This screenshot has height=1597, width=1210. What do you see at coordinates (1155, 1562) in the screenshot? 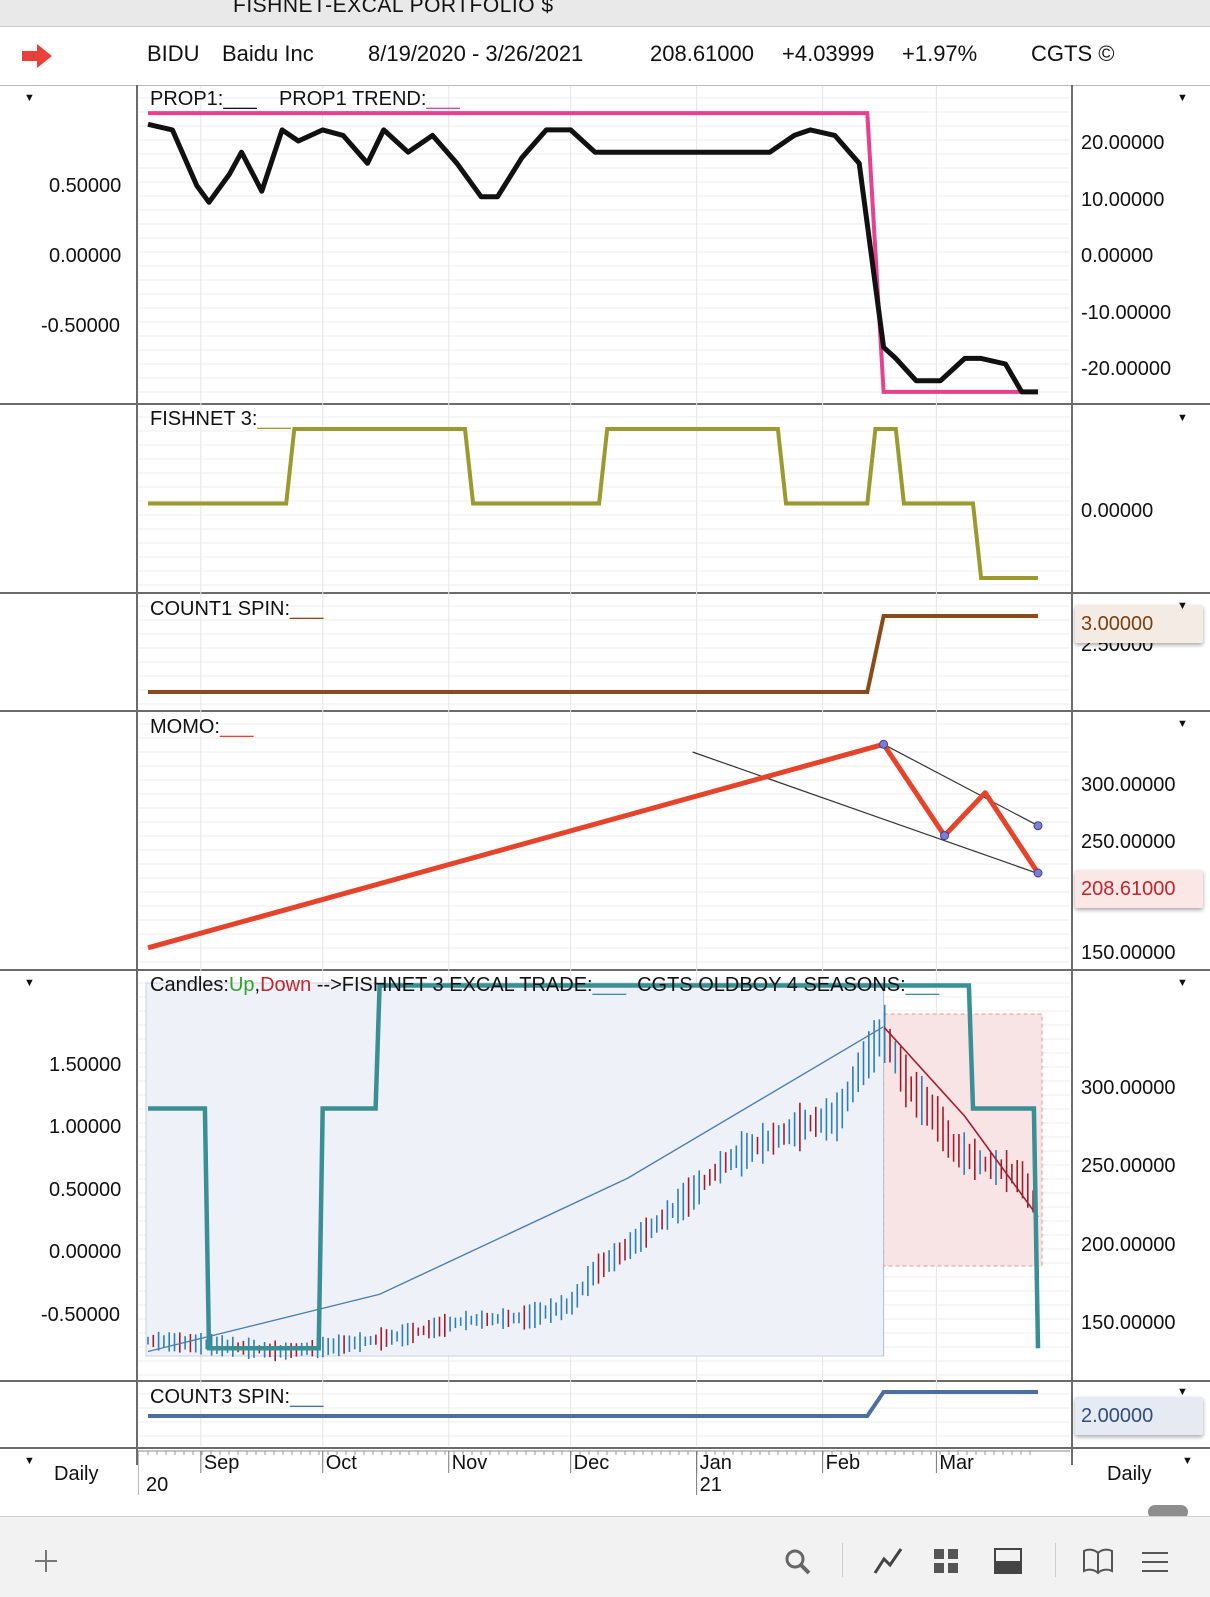
I see `menu-icon` at bounding box center [1155, 1562].